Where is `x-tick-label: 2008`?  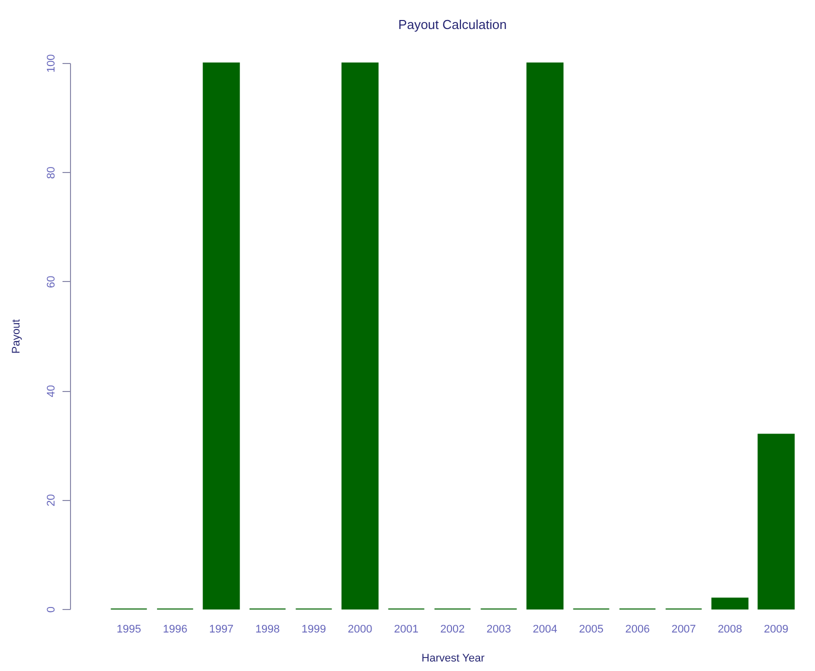
x-tick-label: 2008 is located at coordinates (730, 630).